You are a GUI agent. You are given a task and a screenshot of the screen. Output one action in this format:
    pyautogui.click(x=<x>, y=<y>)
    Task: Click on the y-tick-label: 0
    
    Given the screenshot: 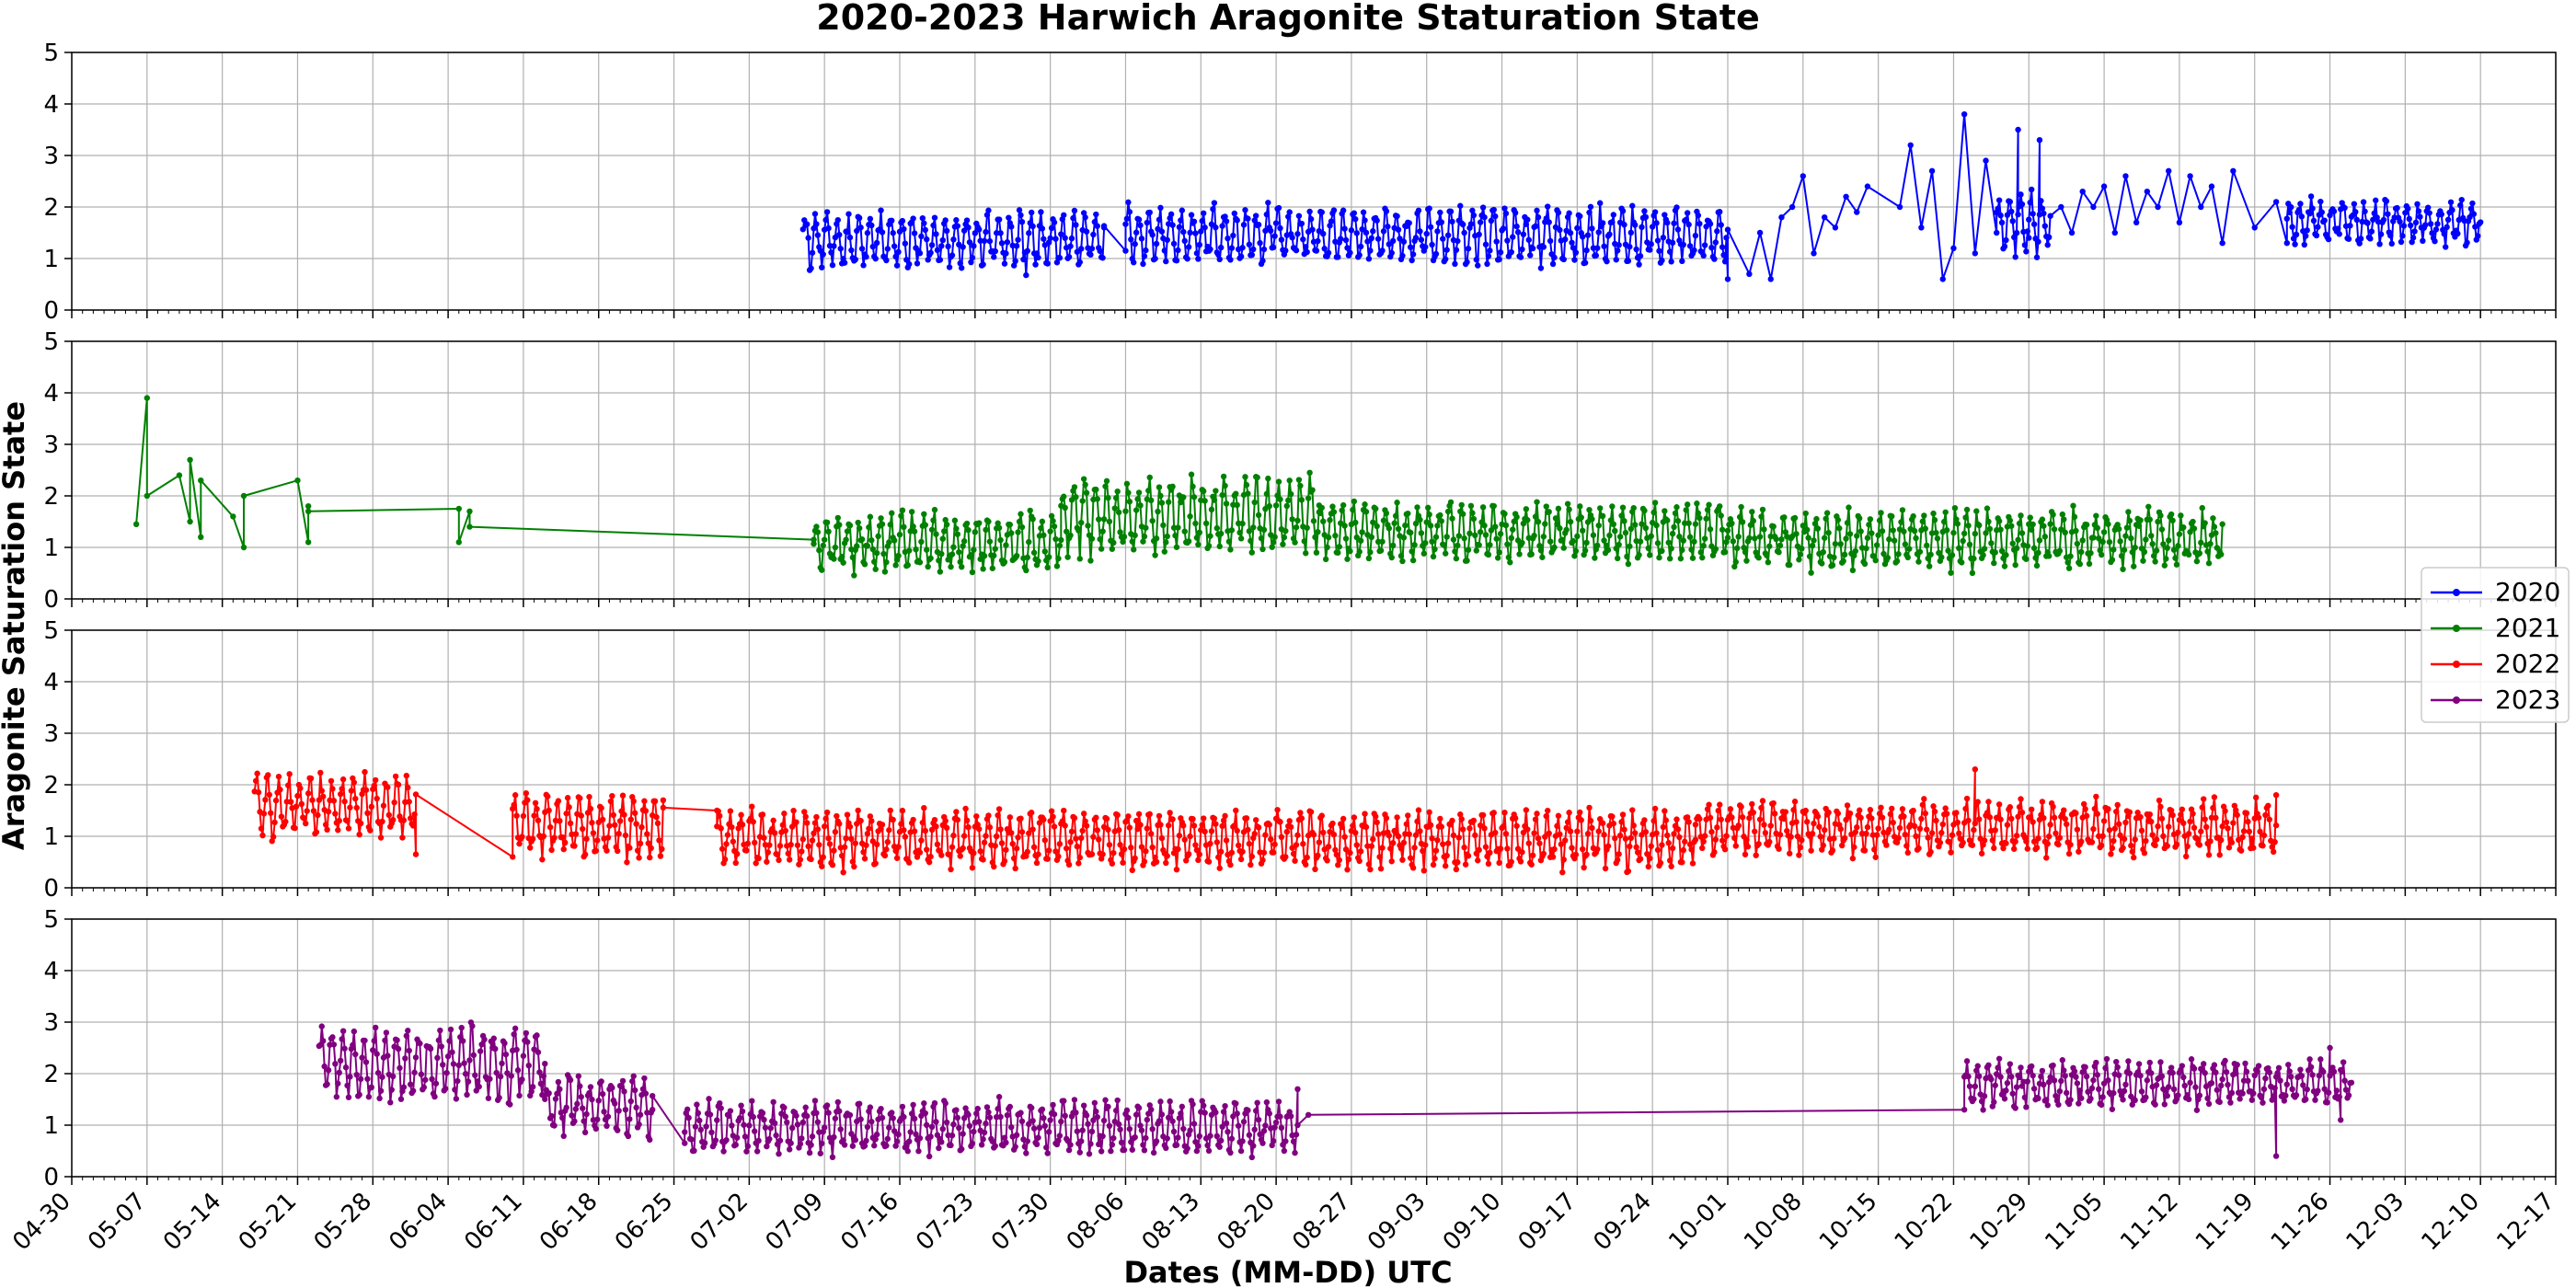 What is the action you would take?
    pyautogui.click(x=51, y=311)
    